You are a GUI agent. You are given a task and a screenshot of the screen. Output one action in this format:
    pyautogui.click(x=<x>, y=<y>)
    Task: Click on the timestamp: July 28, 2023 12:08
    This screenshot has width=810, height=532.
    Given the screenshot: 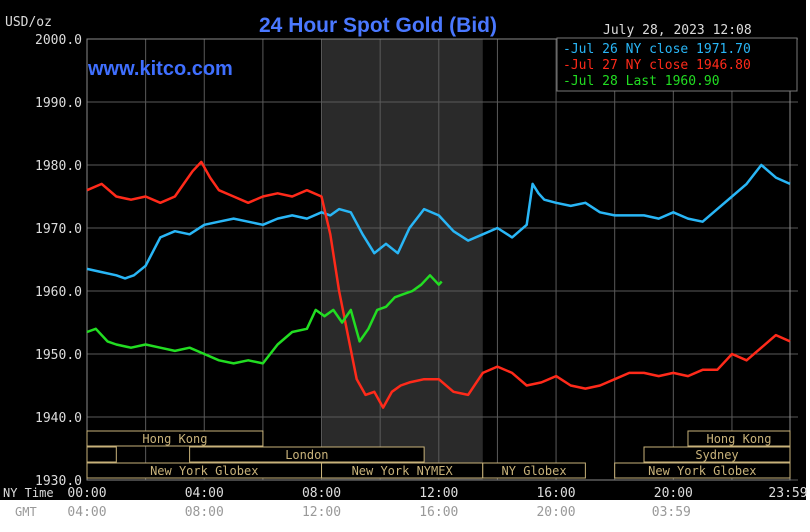 What is the action you would take?
    pyautogui.click(x=677, y=30)
    